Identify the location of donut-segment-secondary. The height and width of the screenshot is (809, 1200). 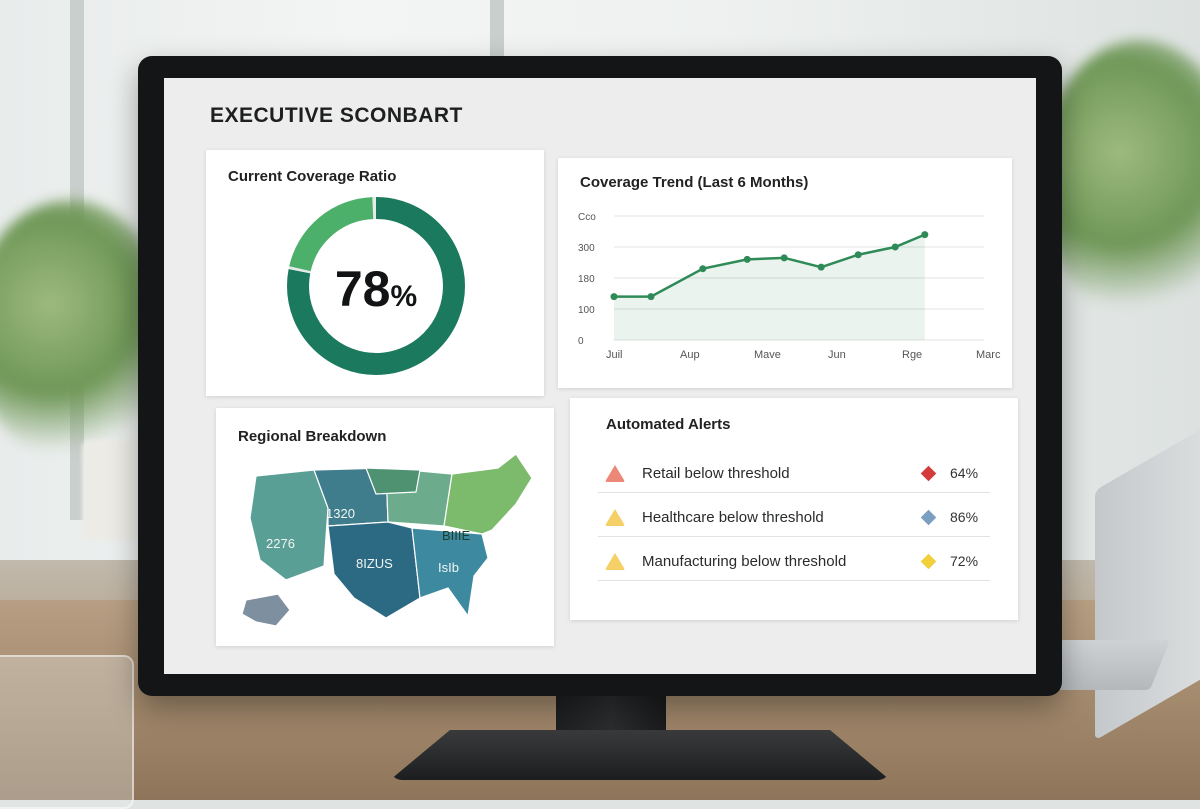
(376, 286).